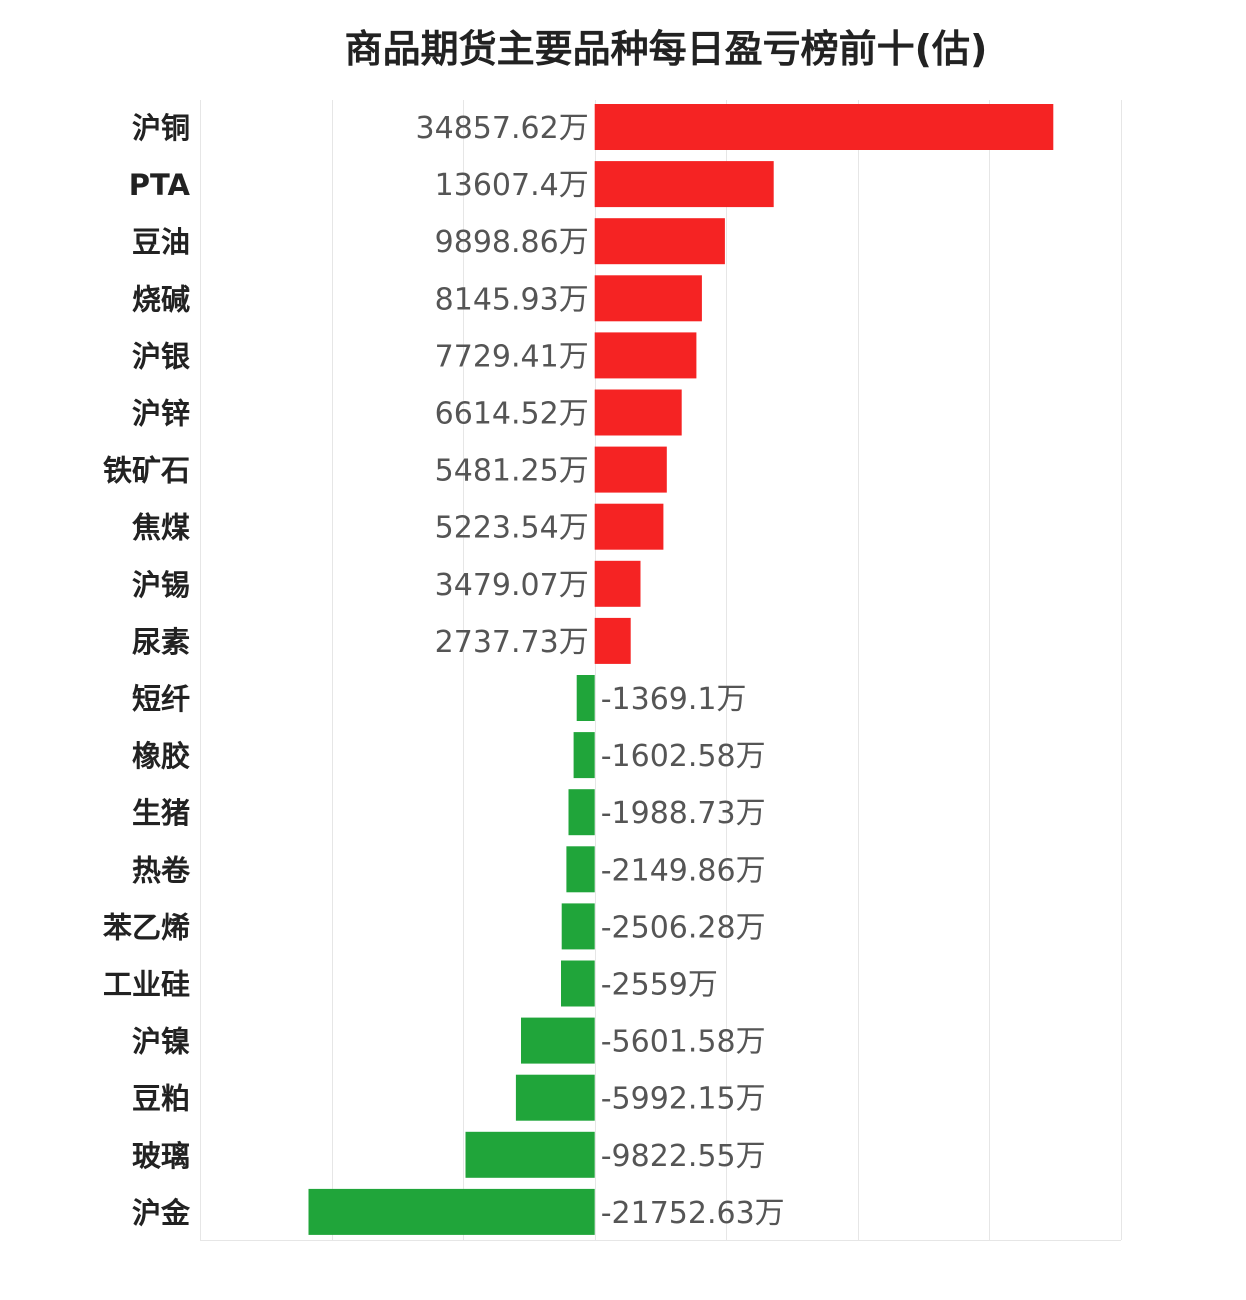  I want to click on category-label: 沪锌, so click(161, 414).